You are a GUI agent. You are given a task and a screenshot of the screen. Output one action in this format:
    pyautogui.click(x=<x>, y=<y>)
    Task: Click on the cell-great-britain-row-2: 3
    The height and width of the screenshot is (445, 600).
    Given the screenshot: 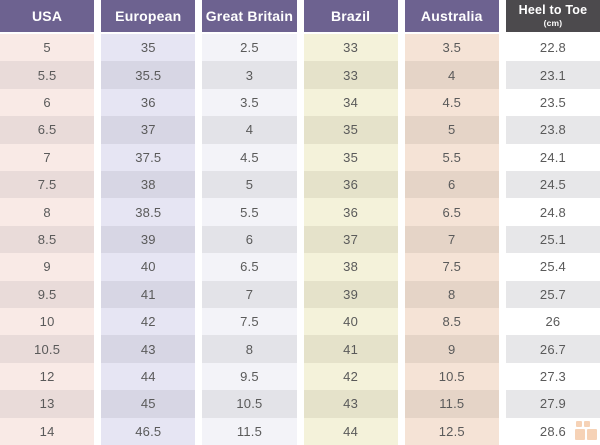 What is the action you would take?
    pyautogui.click(x=249, y=75)
    